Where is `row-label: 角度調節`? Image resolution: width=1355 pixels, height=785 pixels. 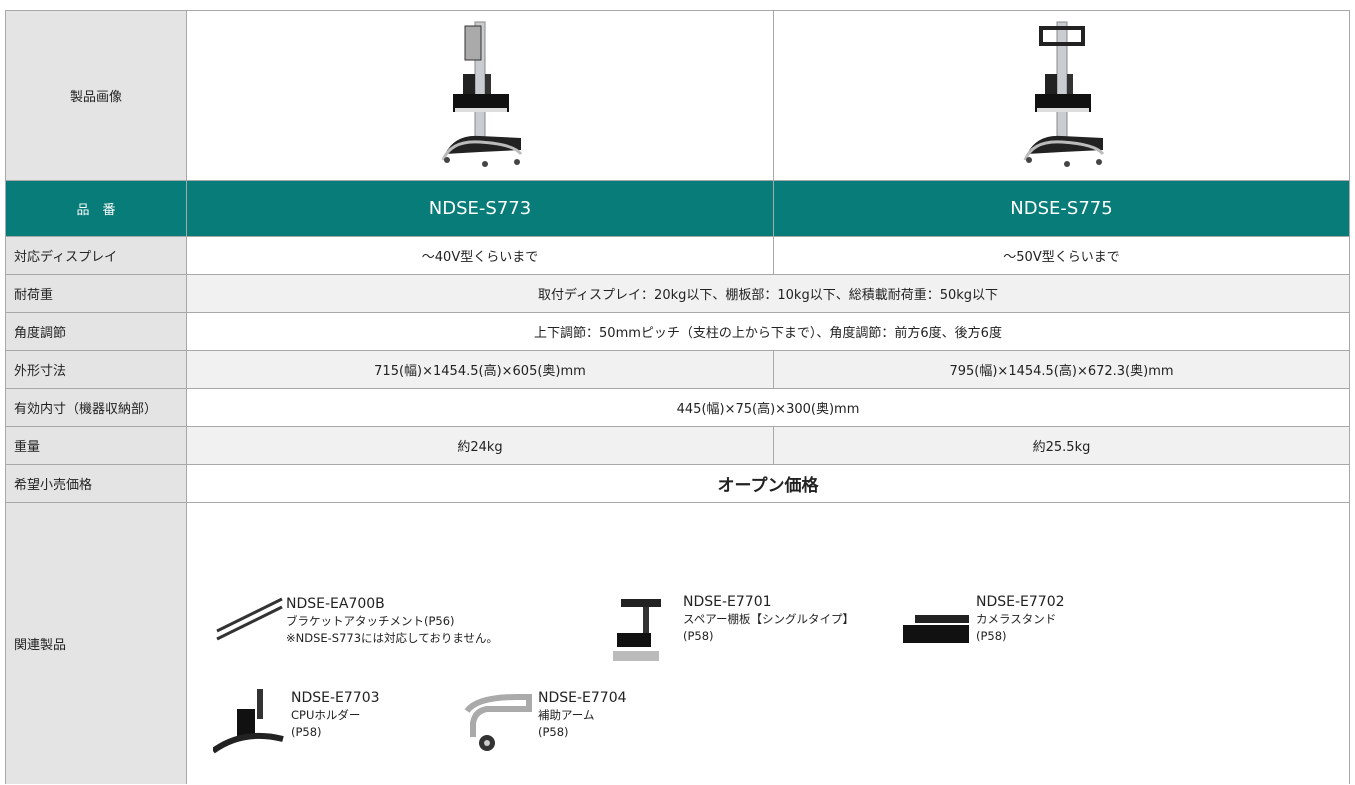 row-label: 角度調節 is located at coordinates (96, 331).